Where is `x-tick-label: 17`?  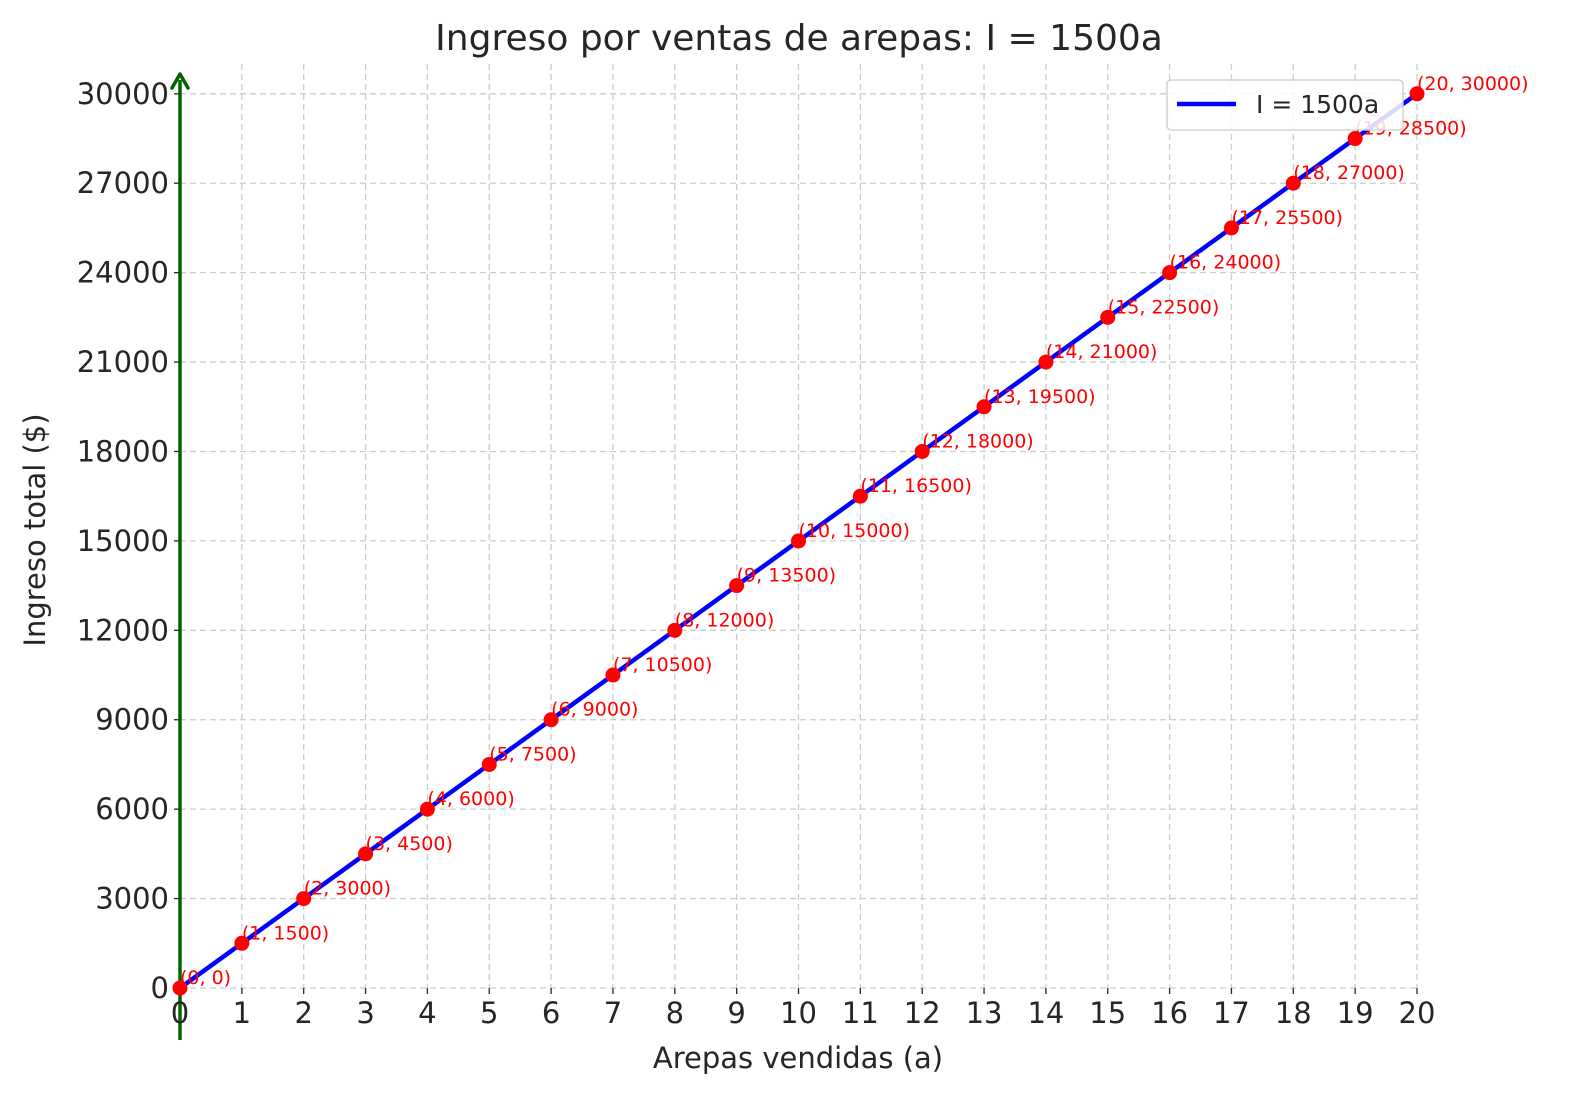 x-tick-label: 17 is located at coordinates (1231, 1013).